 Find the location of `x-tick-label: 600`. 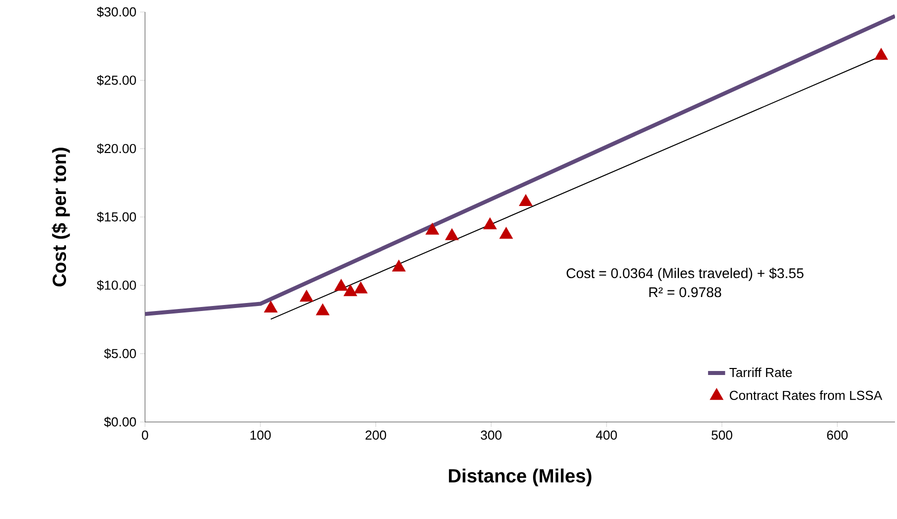

x-tick-label: 600 is located at coordinates (837, 435).